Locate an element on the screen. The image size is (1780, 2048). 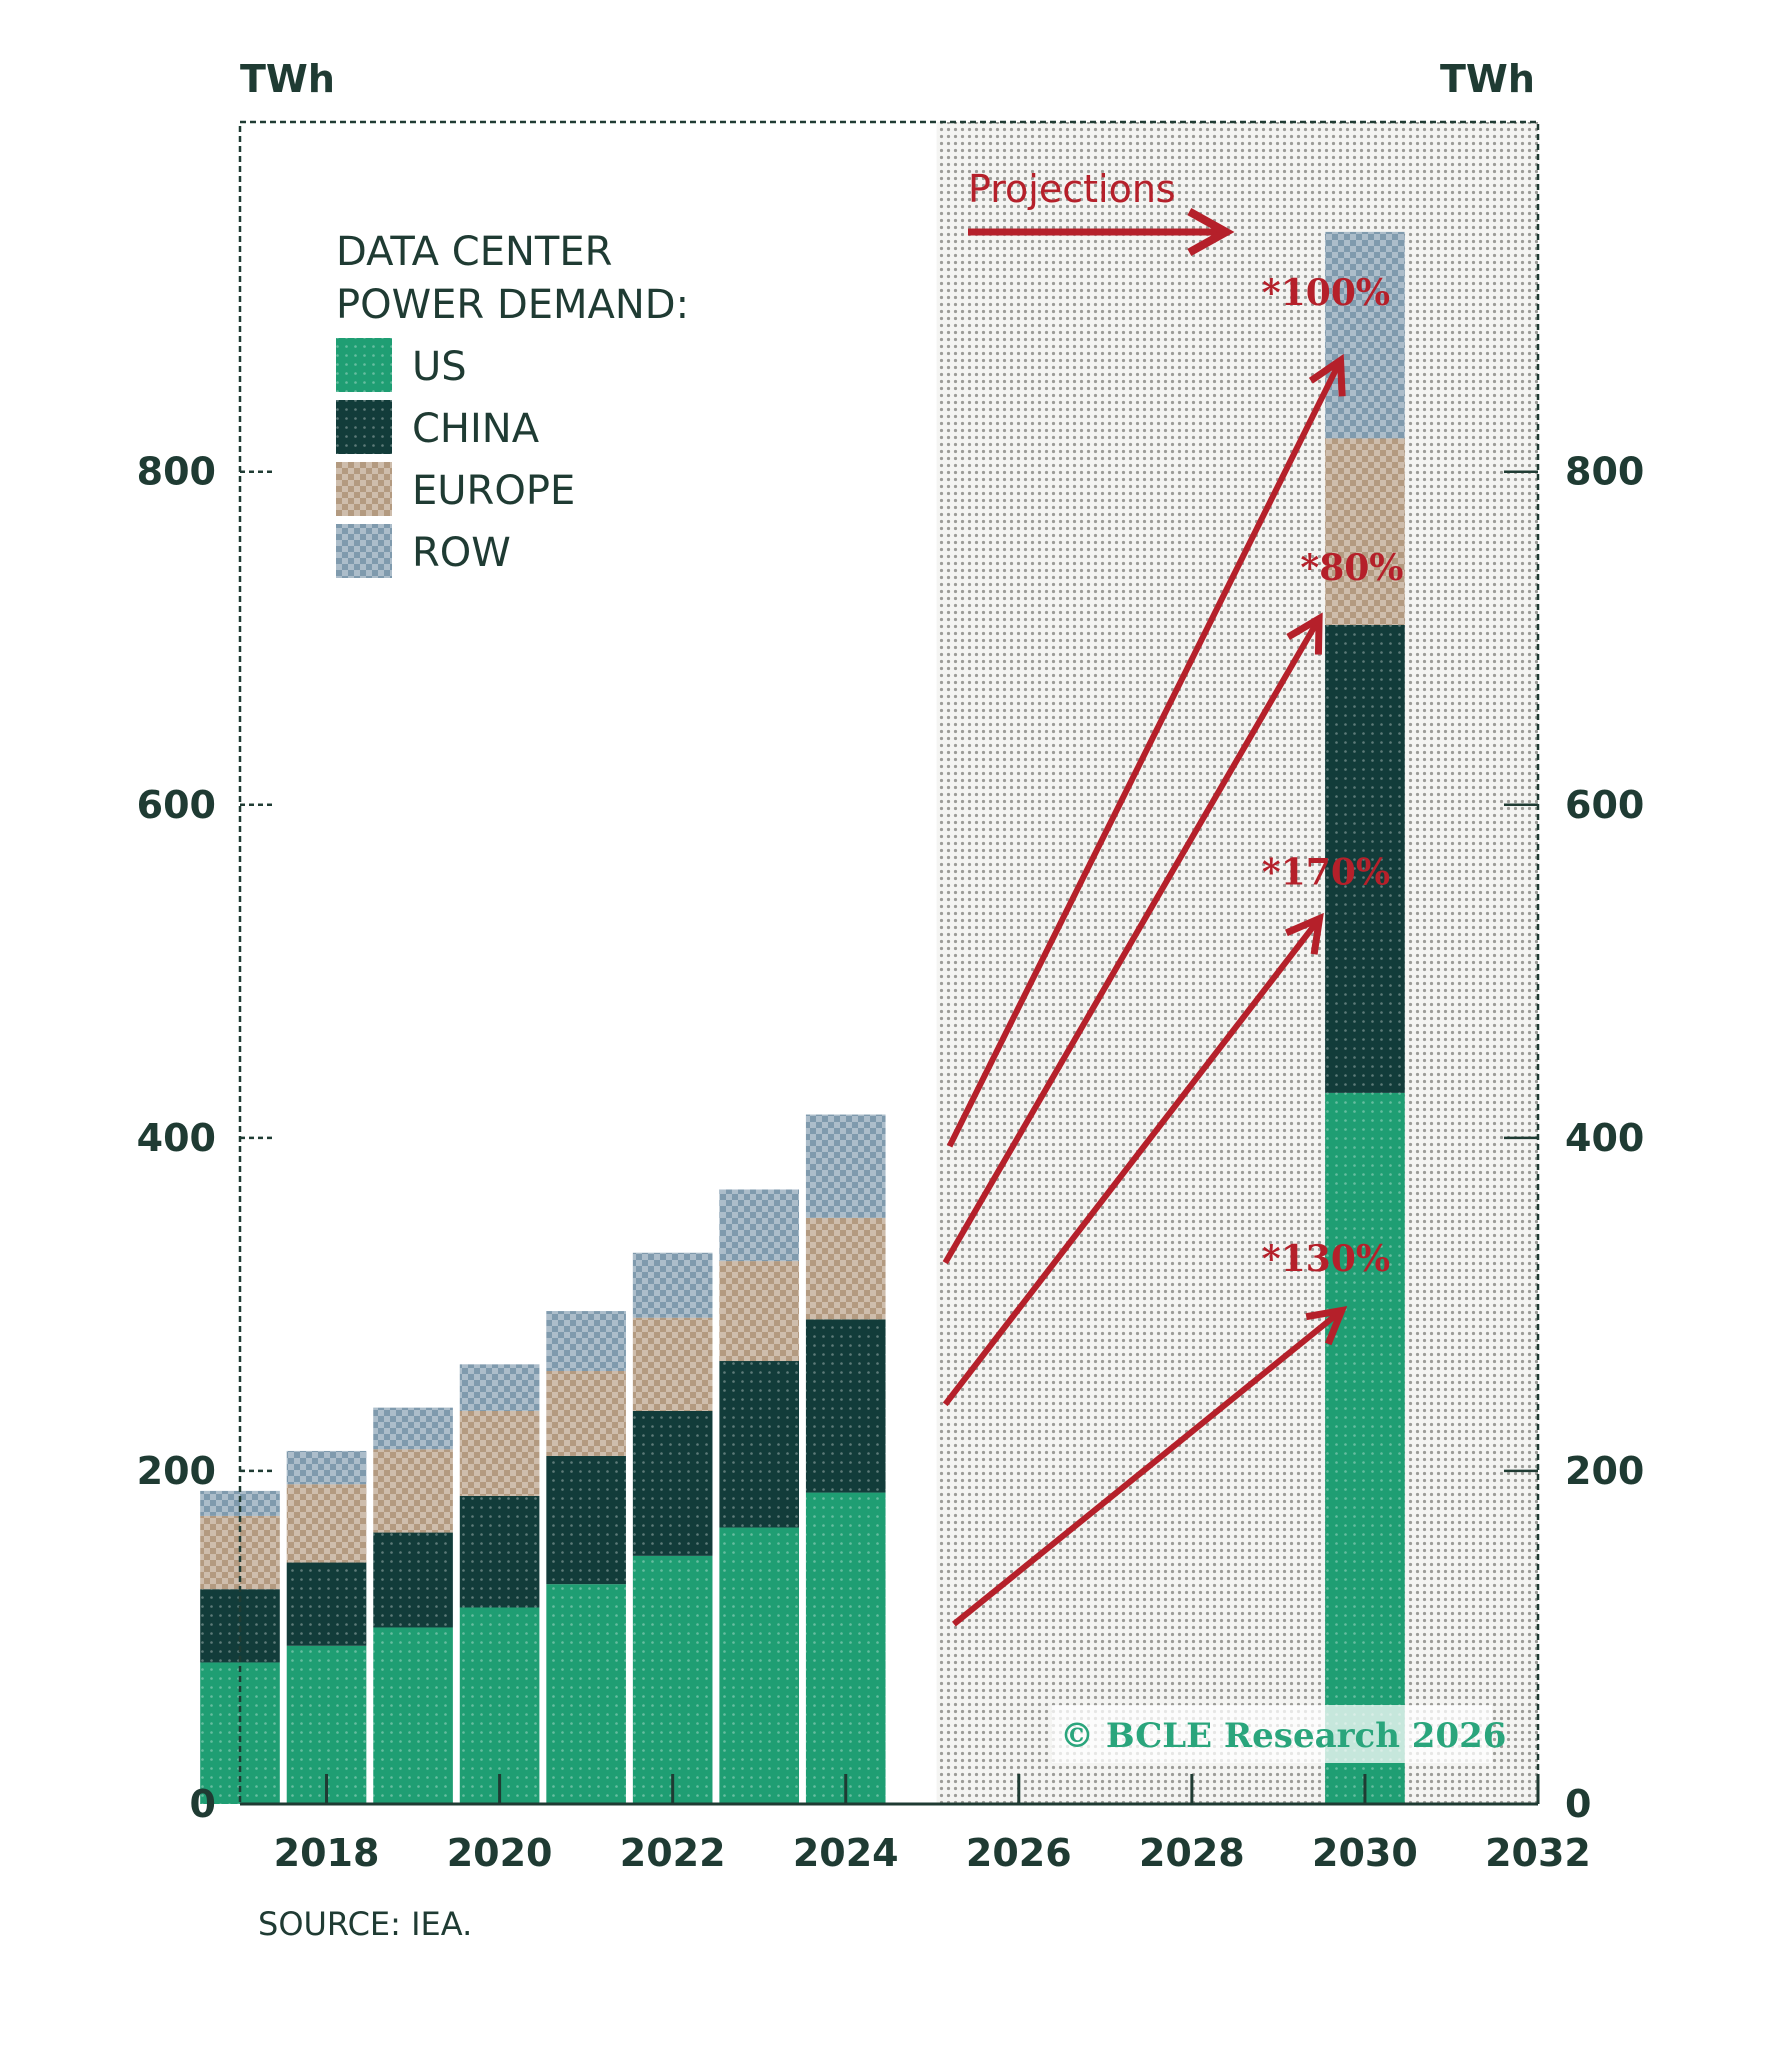
bar-texture-china-2023 is located at coordinates (759, 1444).